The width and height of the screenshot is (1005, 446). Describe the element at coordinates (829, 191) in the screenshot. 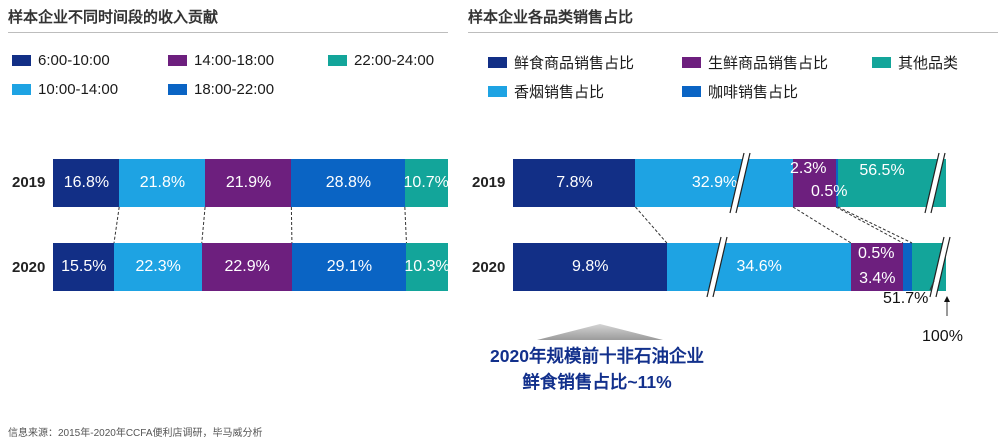

I see `label-coffee-2019: 0.5%` at that location.